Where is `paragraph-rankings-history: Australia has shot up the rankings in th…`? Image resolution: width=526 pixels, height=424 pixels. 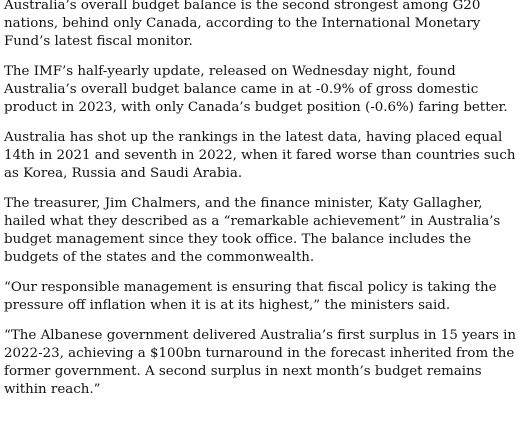
paragraph-rankings-history: Australia has shot up the rankings in th… is located at coordinates (260, 155).